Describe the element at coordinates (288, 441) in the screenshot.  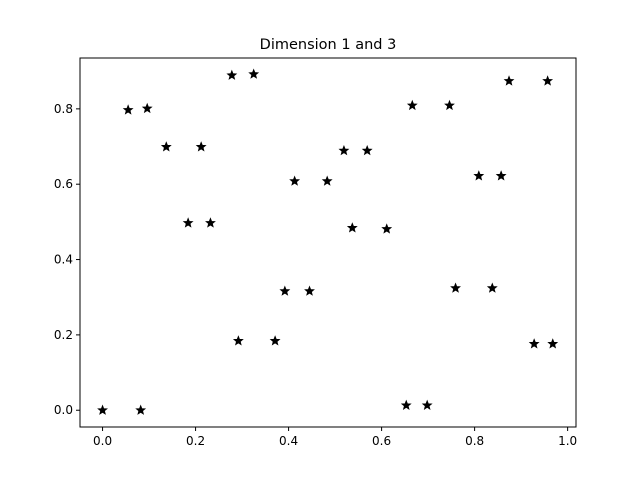
I see `x-tick-label-2: 0.4` at that location.